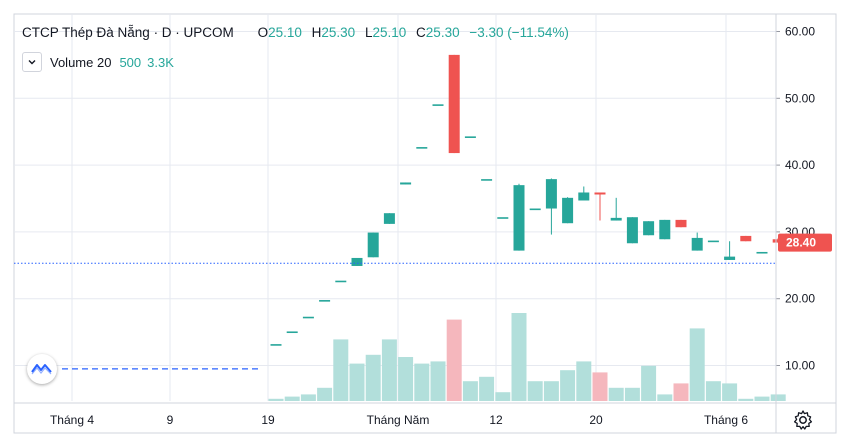  I want to click on tradingview-logo-icon, so click(41, 369).